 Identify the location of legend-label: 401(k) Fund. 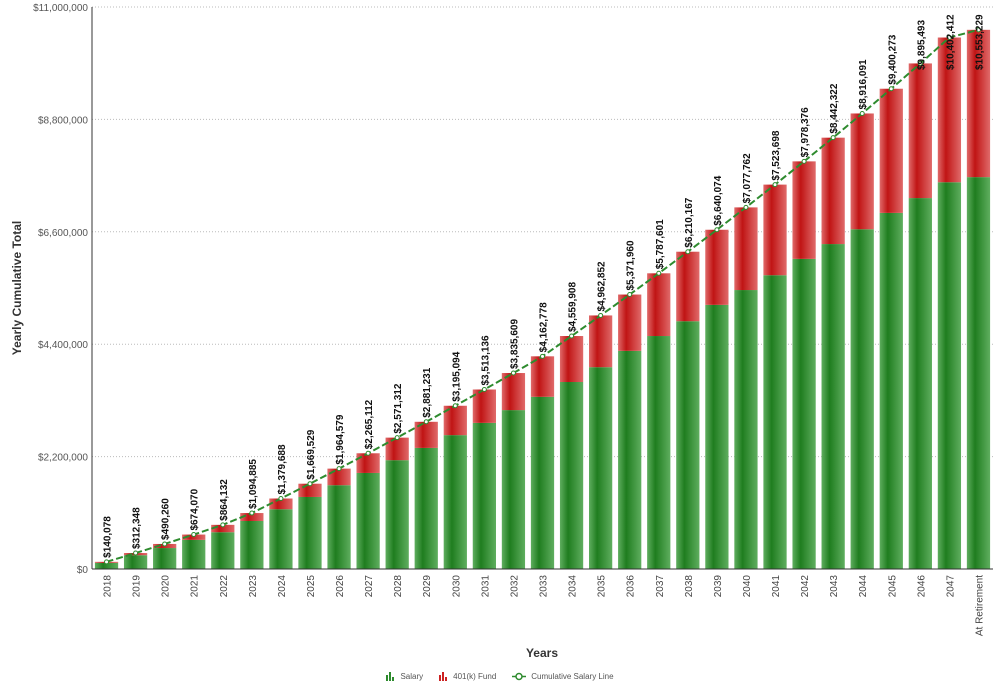
(475, 676).